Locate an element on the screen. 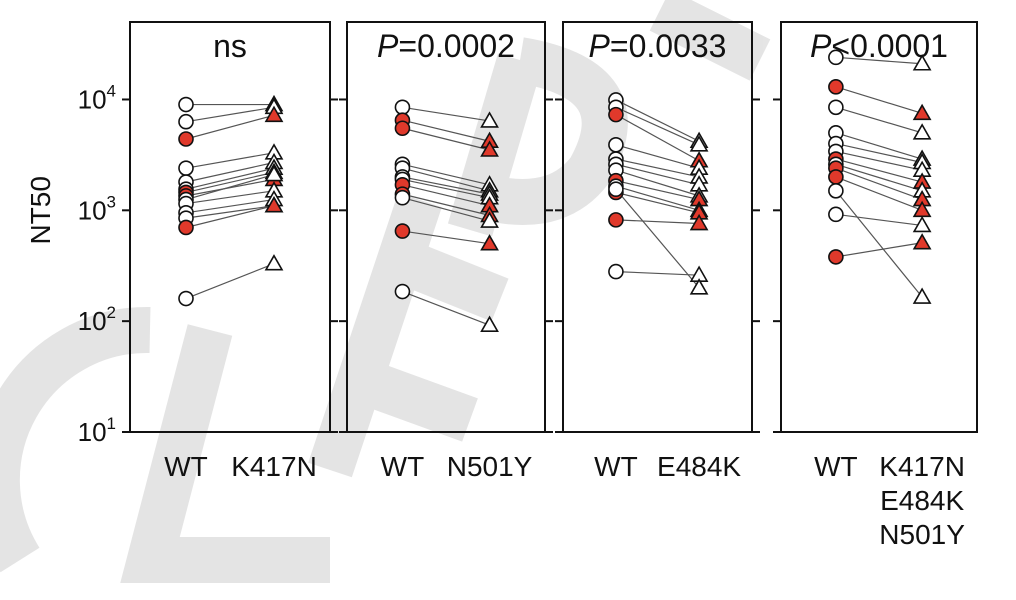 Image resolution: width=1016 pixels, height=600 pixels. panel-title: P=0.0033 is located at coordinates (658, 46).